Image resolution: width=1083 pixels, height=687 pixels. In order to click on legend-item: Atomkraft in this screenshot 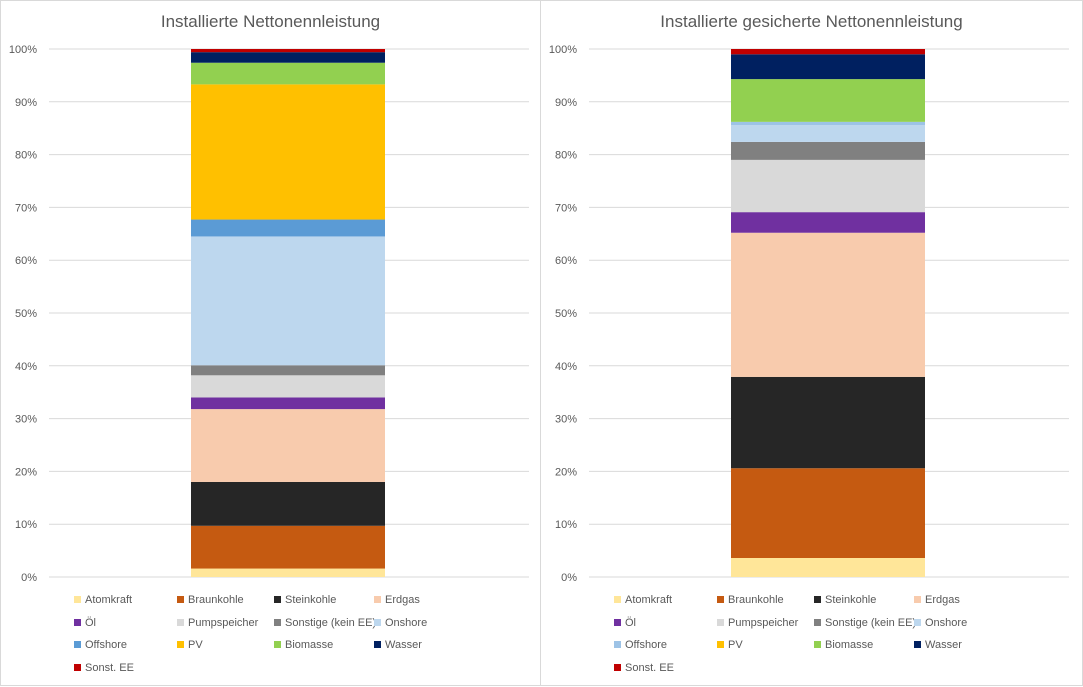, I will do `click(103, 600)`.